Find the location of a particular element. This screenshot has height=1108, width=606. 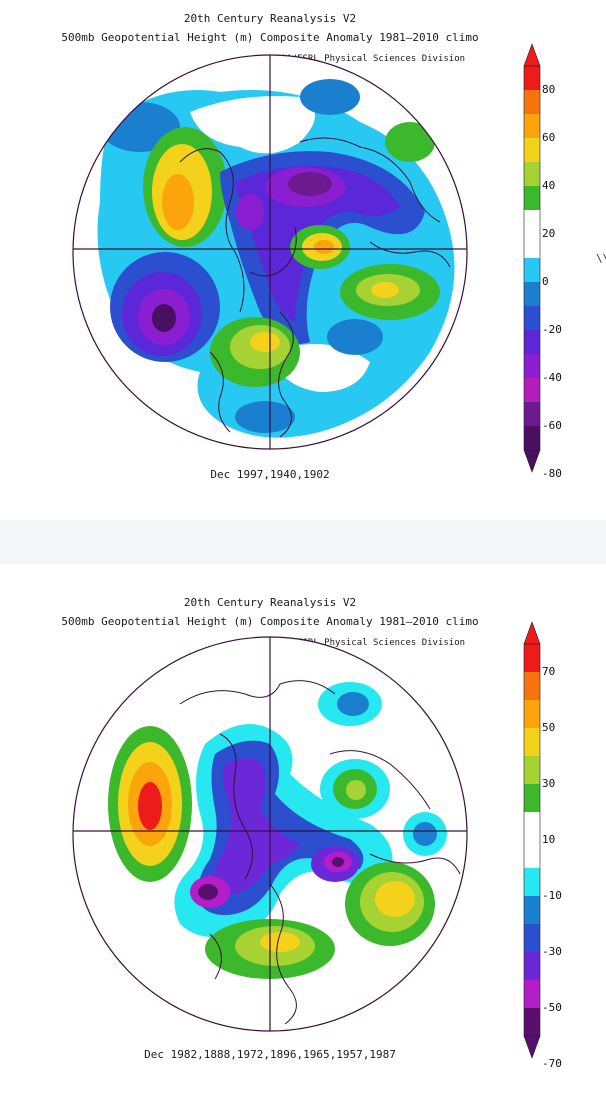

bottom-colorbar-label: 10 is located at coordinates (549, 839).